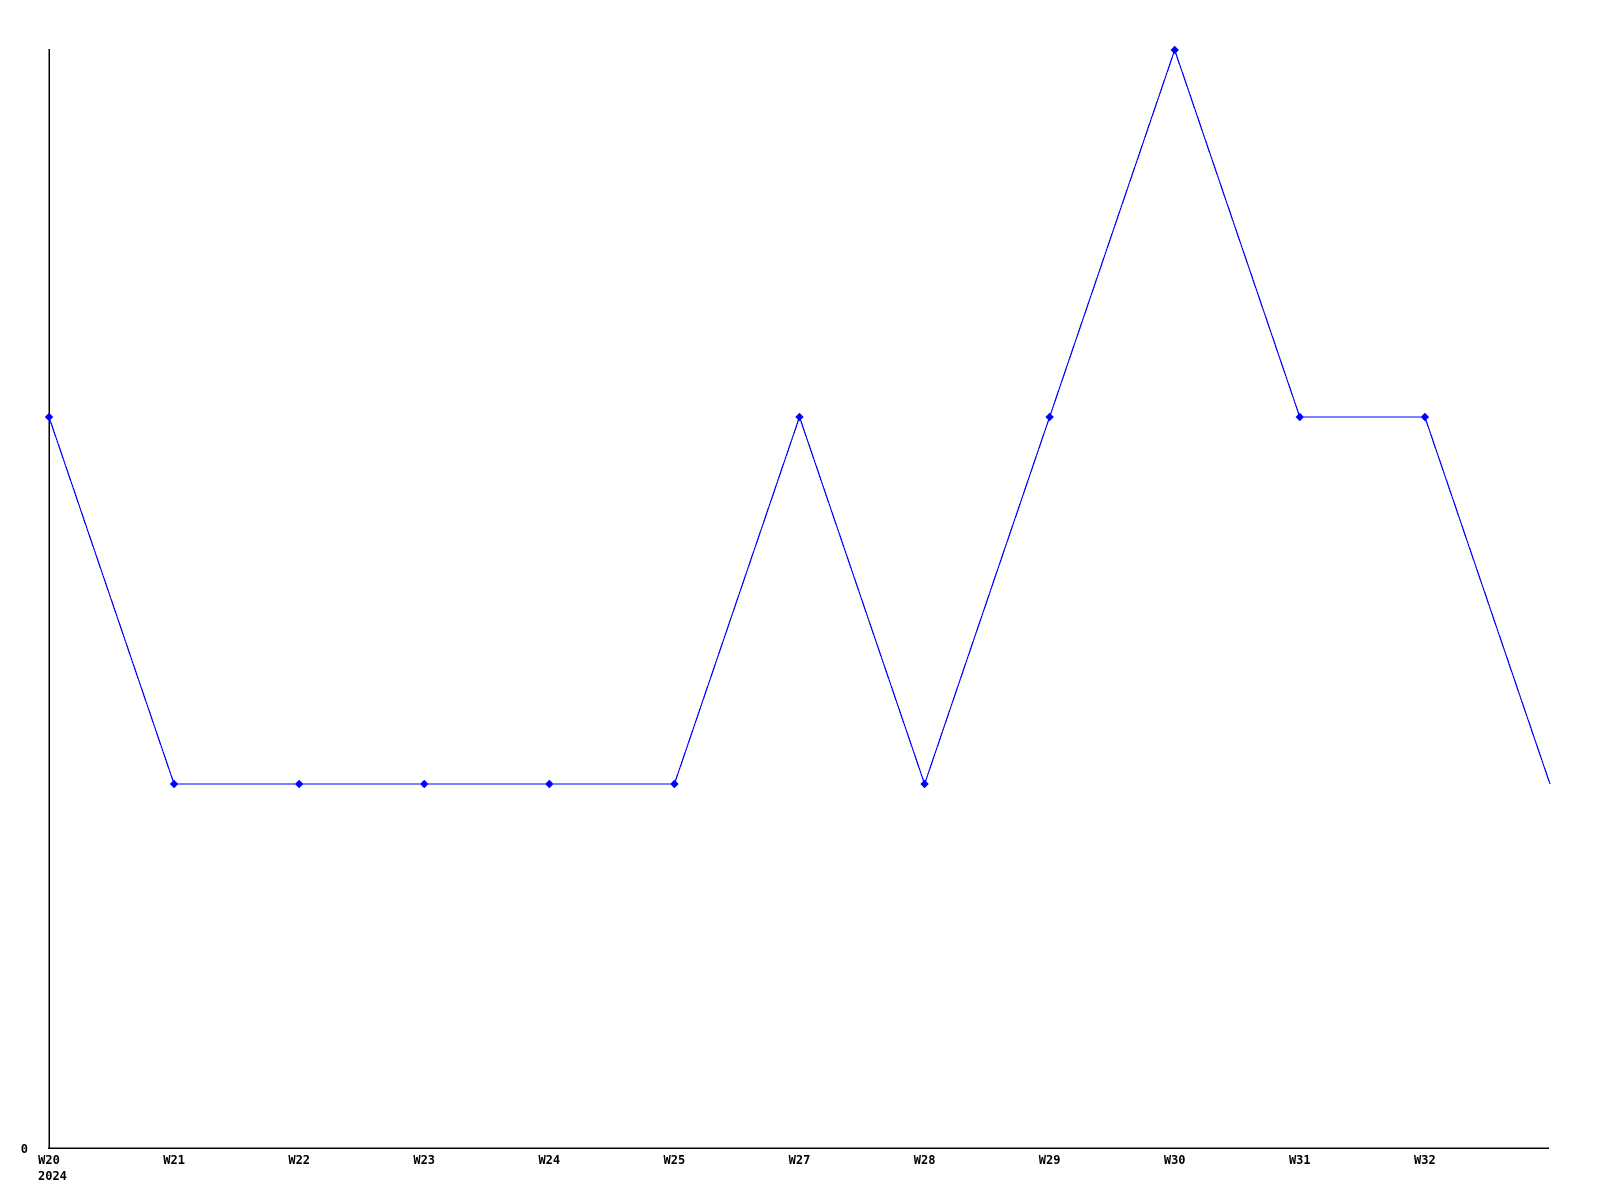  Describe the element at coordinates (1425, 1160) in the screenshot. I see `x-tick-label: W32` at that location.